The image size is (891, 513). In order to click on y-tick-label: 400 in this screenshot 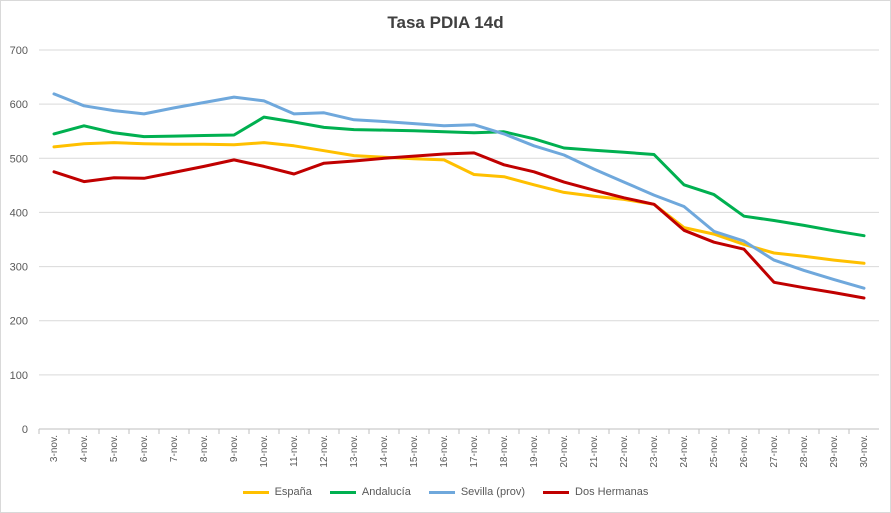, I will do `click(19, 213)`.